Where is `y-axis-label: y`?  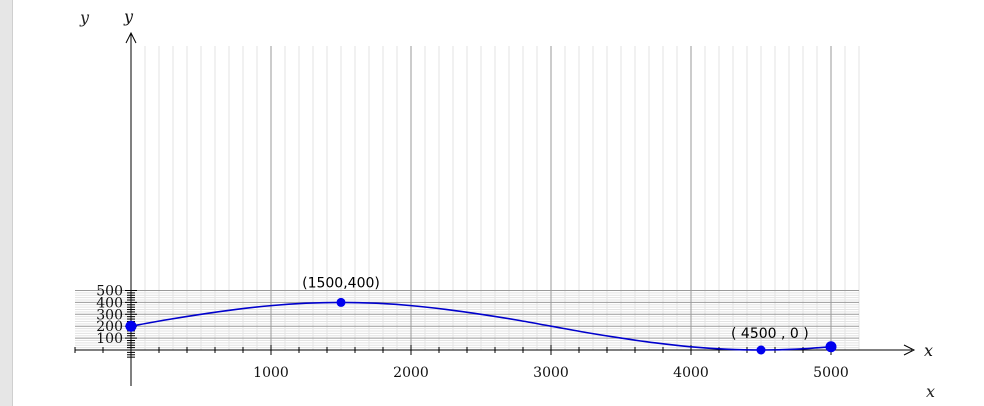
y-axis-label: y is located at coordinates (128, 16).